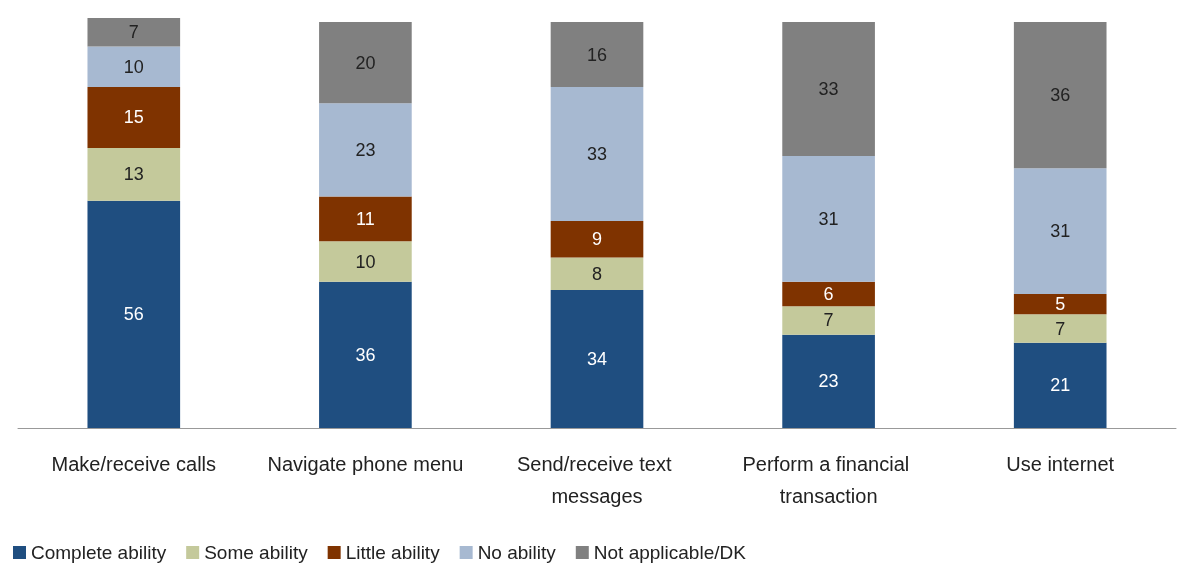  Describe the element at coordinates (365, 464) in the screenshot. I see `x-tick-label: Navigate phone menu` at that location.